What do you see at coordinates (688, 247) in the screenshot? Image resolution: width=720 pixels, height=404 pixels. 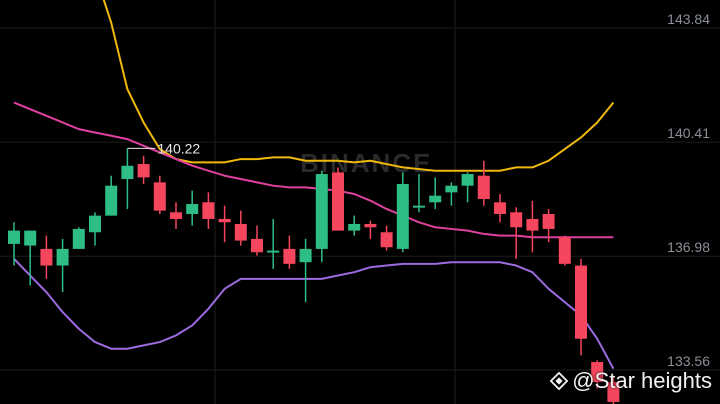 I see `price-axis-label: 136.98` at bounding box center [688, 247].